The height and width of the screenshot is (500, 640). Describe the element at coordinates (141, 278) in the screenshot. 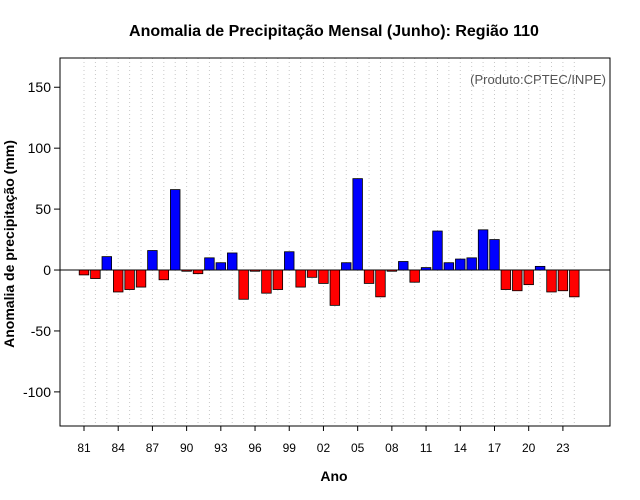

I see `bar-1986` at that location.